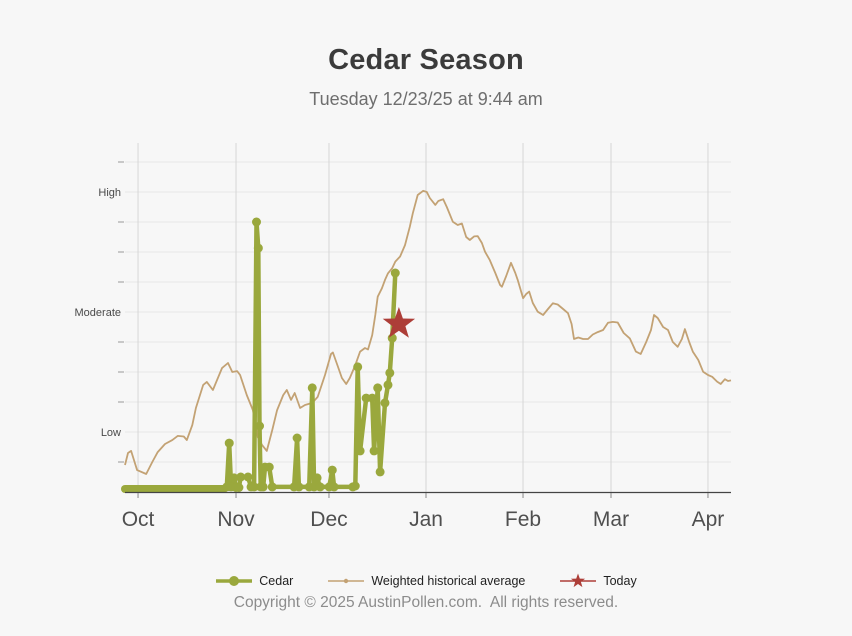 Image resolution: width=852 pixels, height=636 pixels. What do you see at coordinates (399, 322) in the screenshot?
I see `today-star-marker` at bounding box center [399, 322].